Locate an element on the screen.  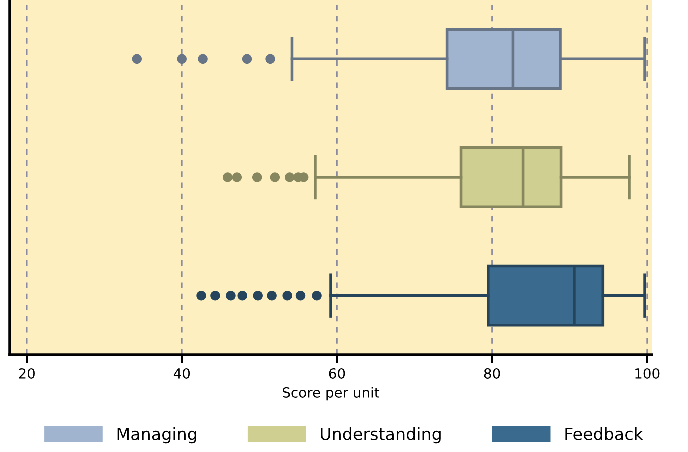
x-axis-title: Score per unit is located at coordinates (331, 394).